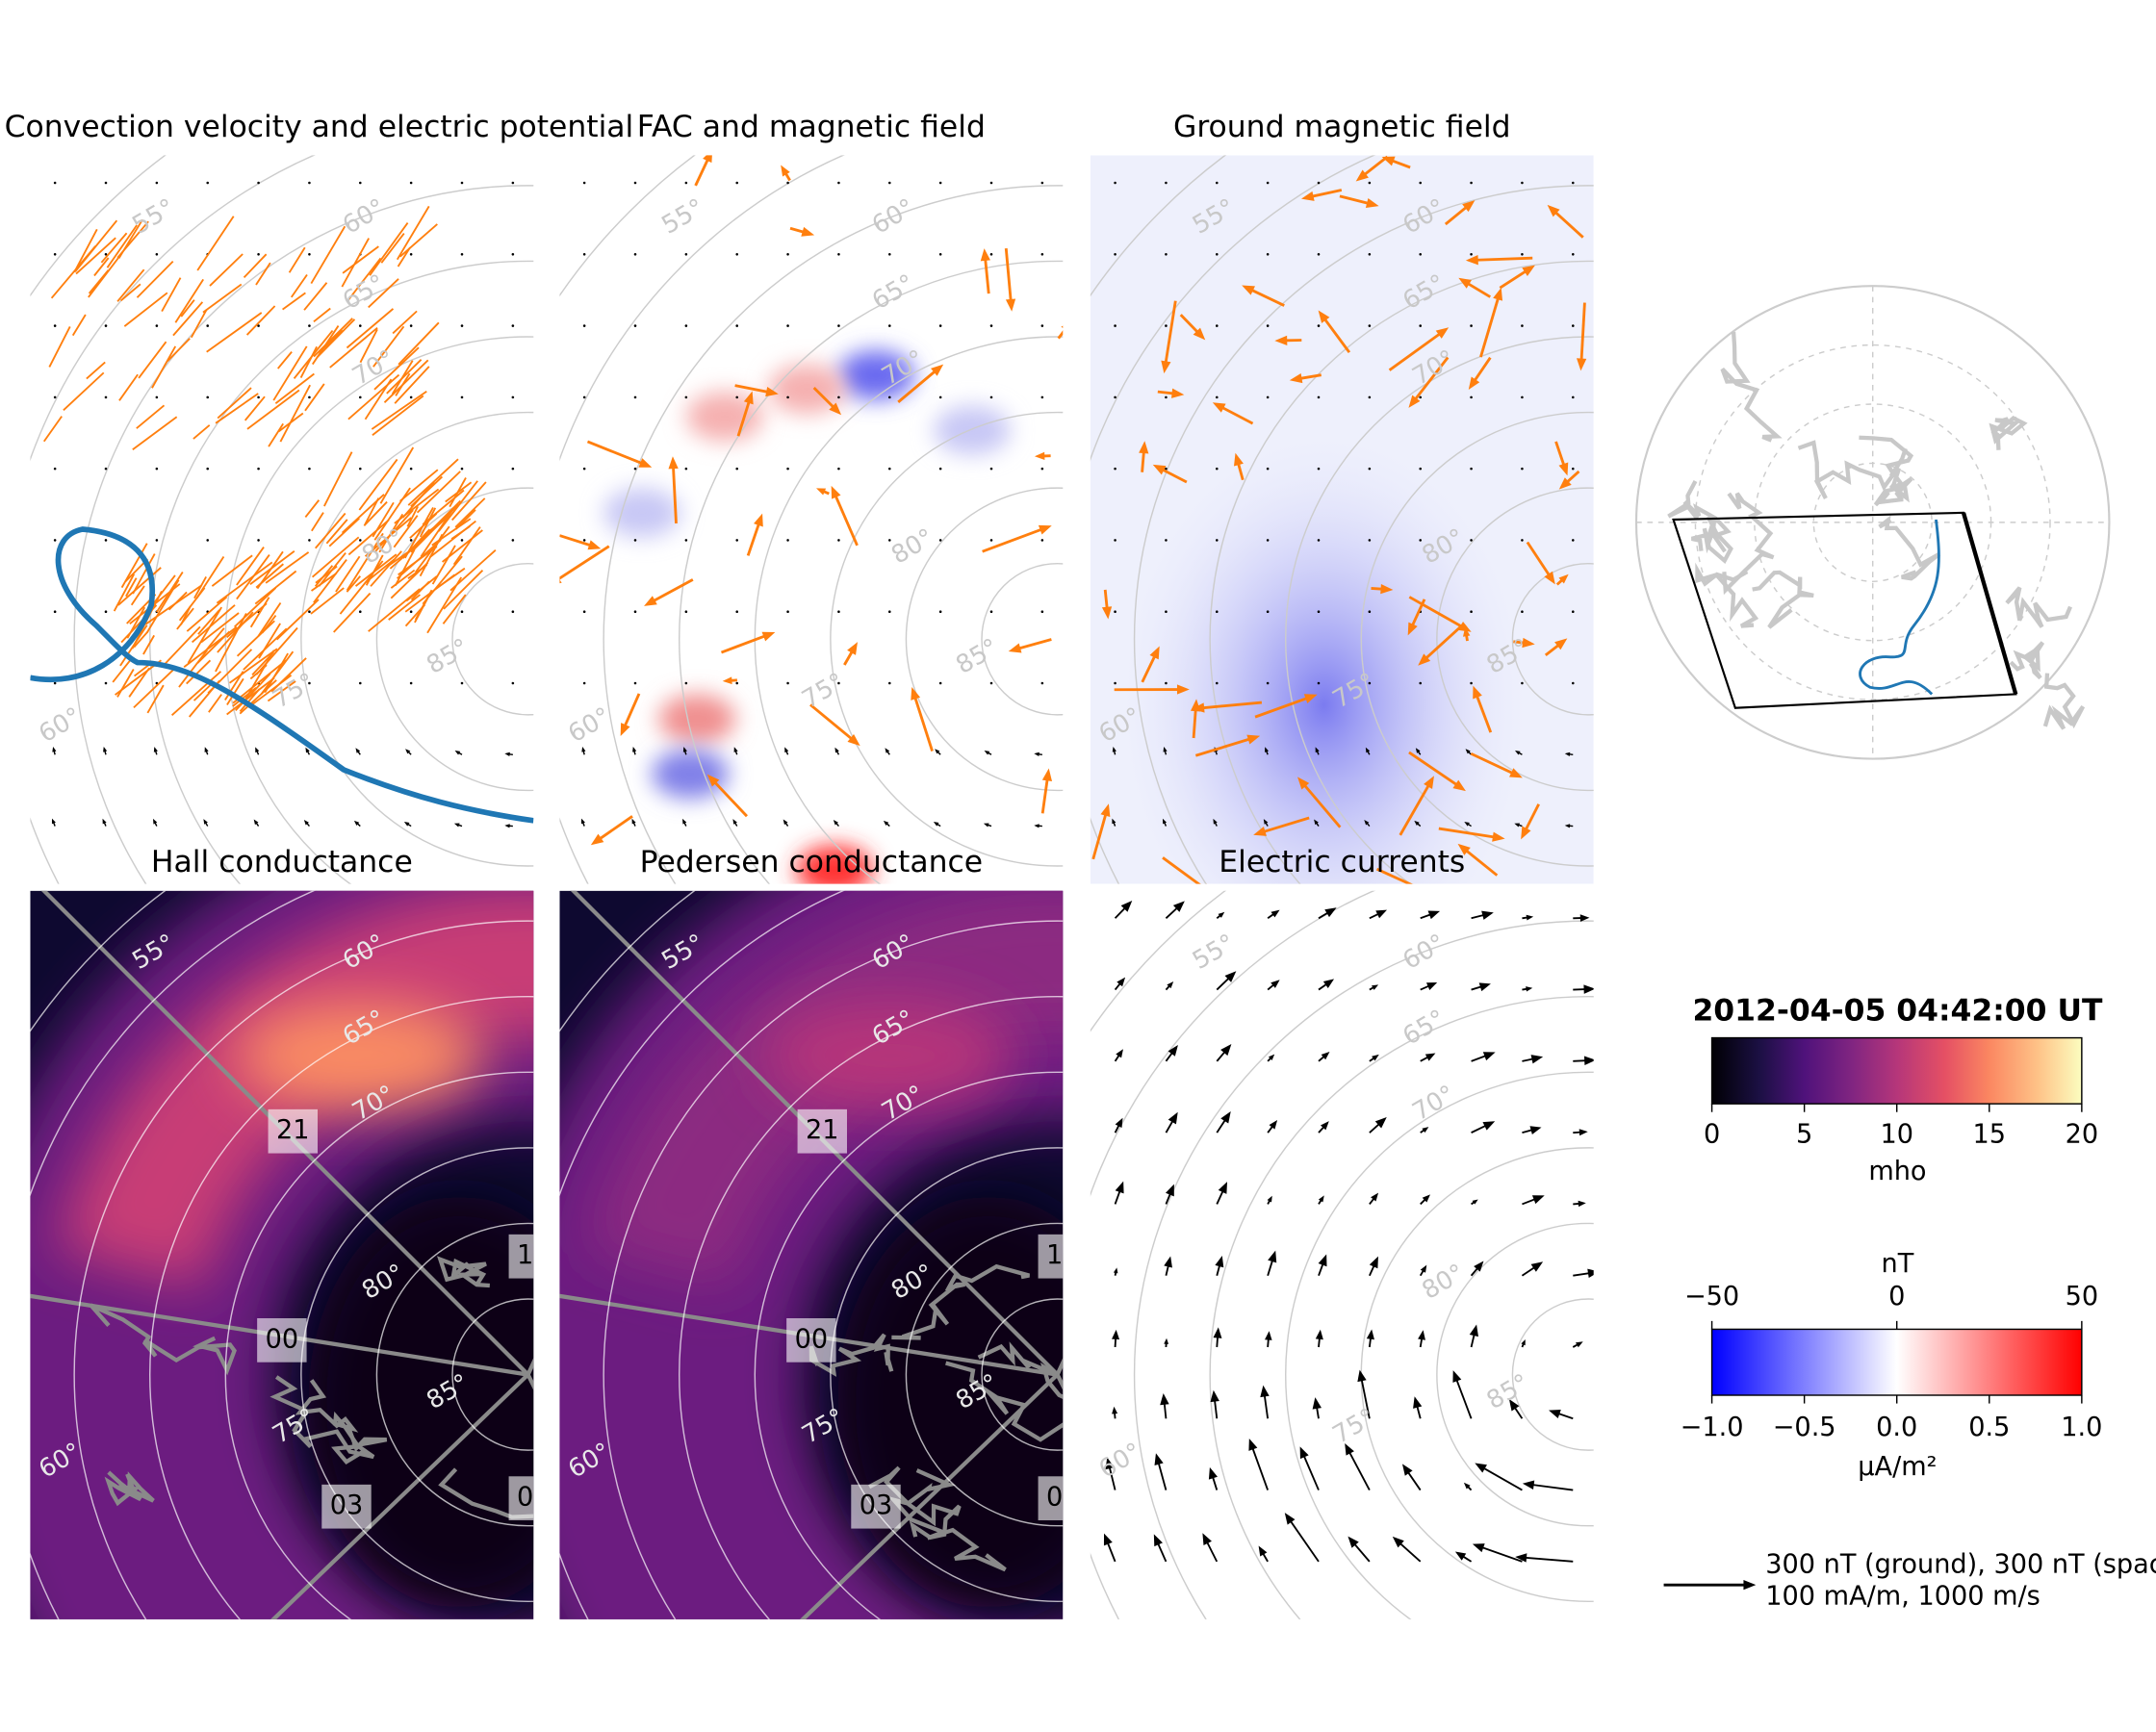 This screenshot has width=2156, height=1732. Describe the element at coordinates (876, 1505) in the screenshot. I see `mlt-label: 03` at that location.